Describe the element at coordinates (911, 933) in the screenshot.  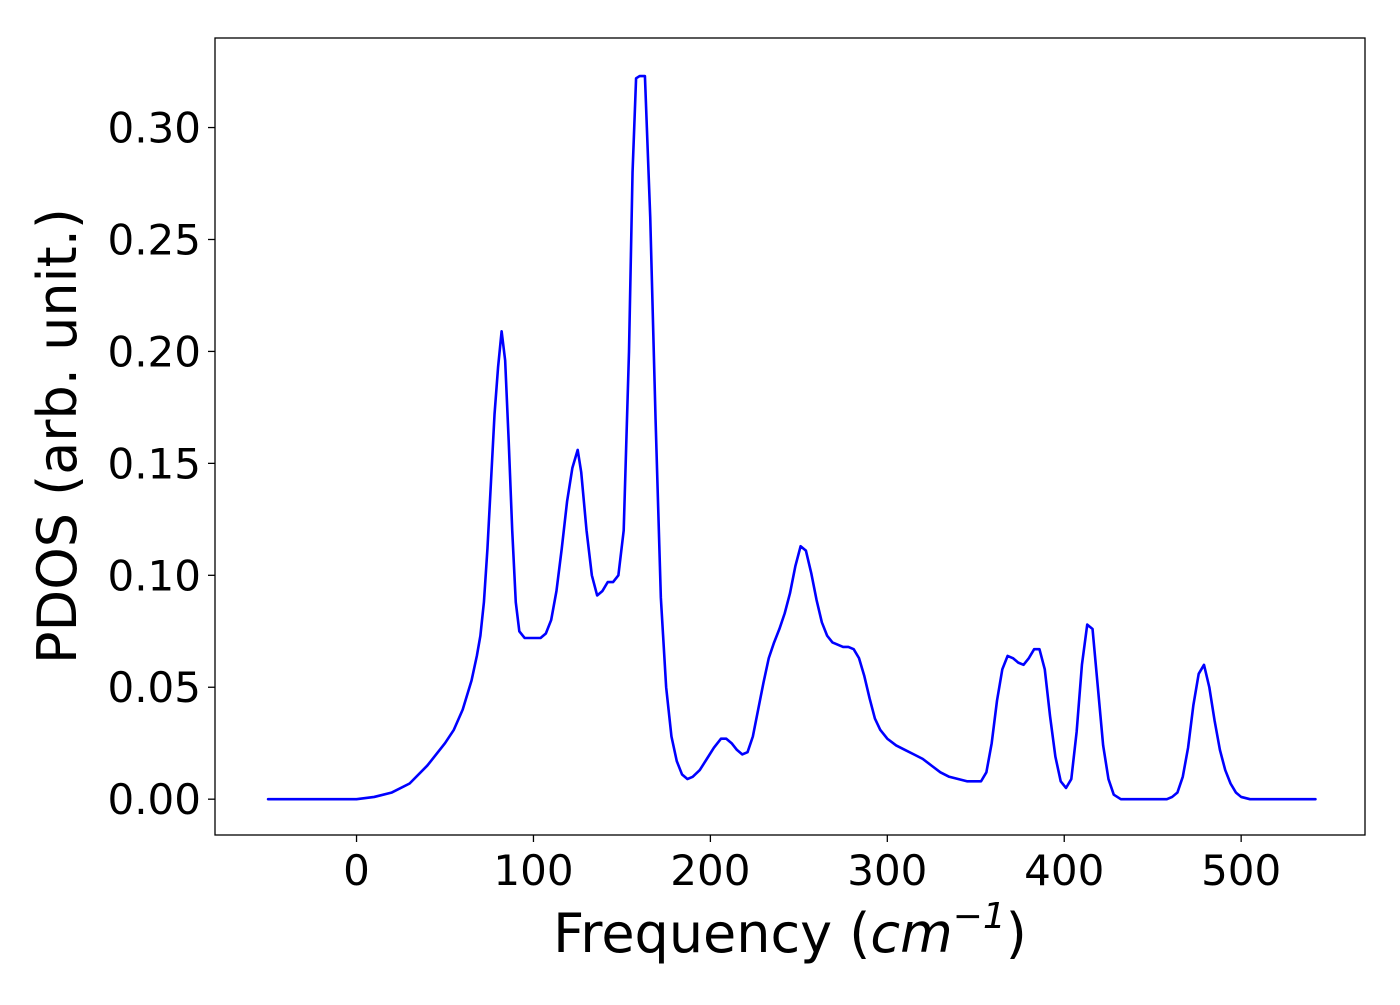
I see `x-axis-label-var: cm` at that location.